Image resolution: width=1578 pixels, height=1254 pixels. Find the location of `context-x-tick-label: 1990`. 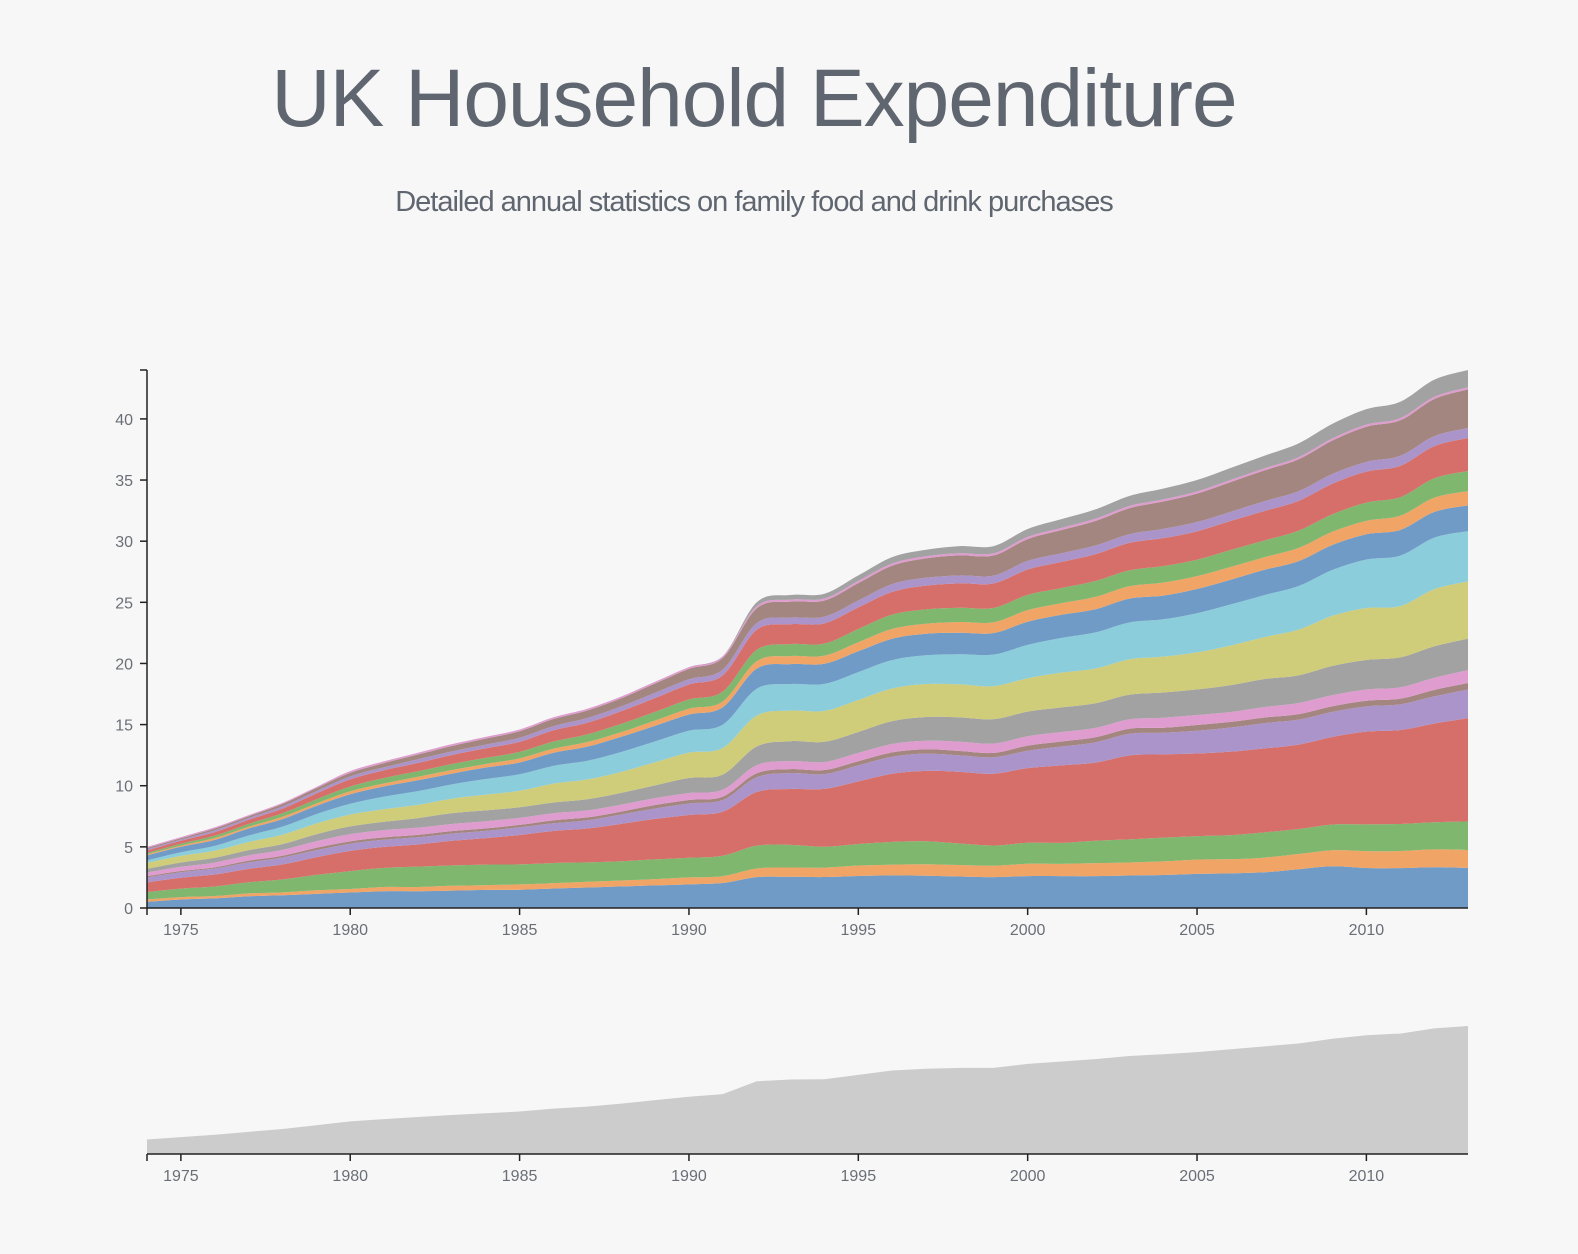

context-x-tick-label: 1990 is located at coordinates (689, 1176).